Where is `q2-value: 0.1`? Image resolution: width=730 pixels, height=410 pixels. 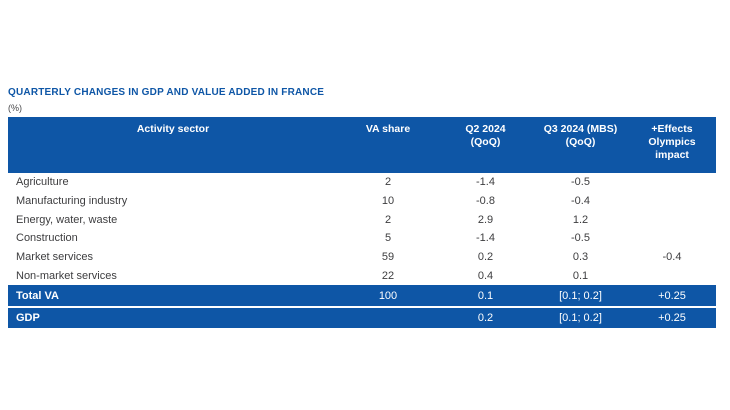
q2-value: 0.1 is located at coordinates (485, 295).